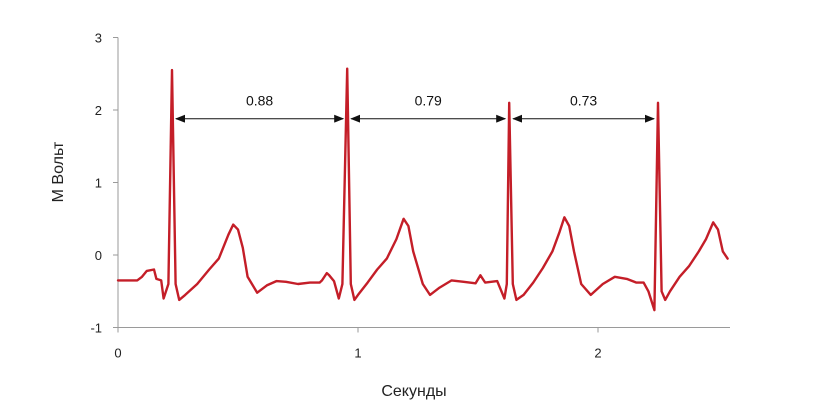 The height and width of the screenshot is (420, 831). I want to click on interval-label: 0.73, so click(583, 101).